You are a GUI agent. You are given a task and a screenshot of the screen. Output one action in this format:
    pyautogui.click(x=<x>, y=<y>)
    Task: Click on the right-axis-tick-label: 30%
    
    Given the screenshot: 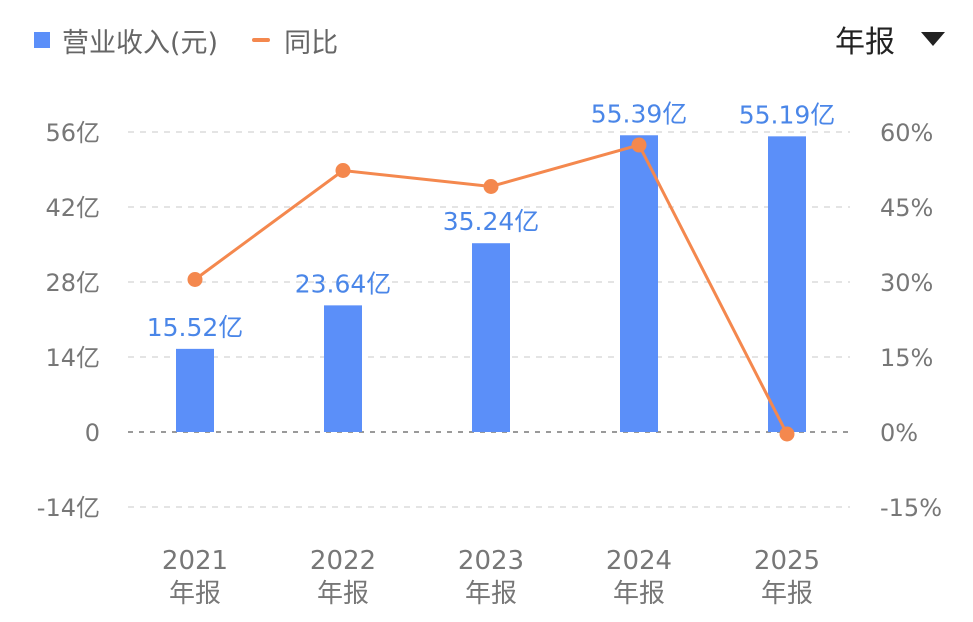 What is the action you would take?
    pyautogui.click(x=906, y=283)
    